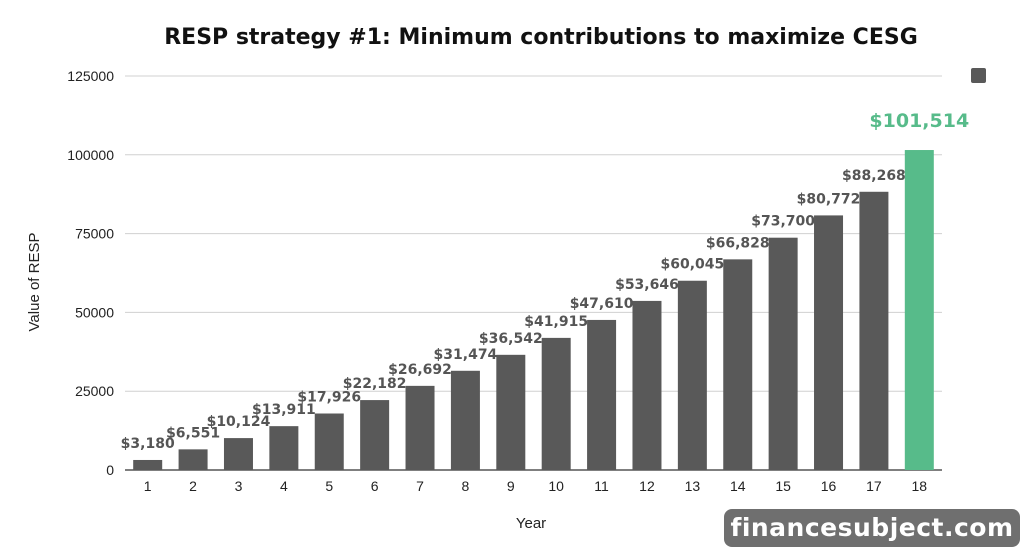 This screenshot has width=1024, height=554. I want to click on y-tick-label: 100000, so click(90, 155).